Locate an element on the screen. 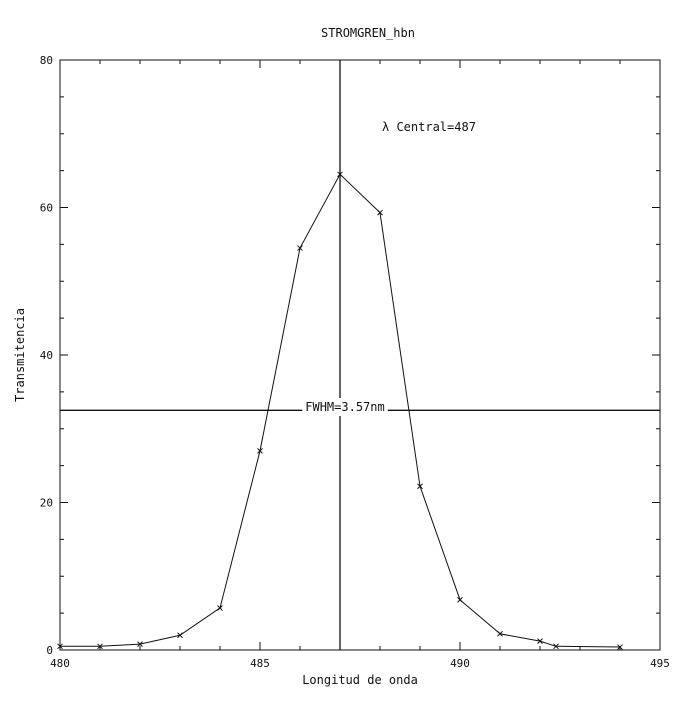 This screenshot has width=696, height=720. y-tick-label: 20 is located at coordinates (46, 503).